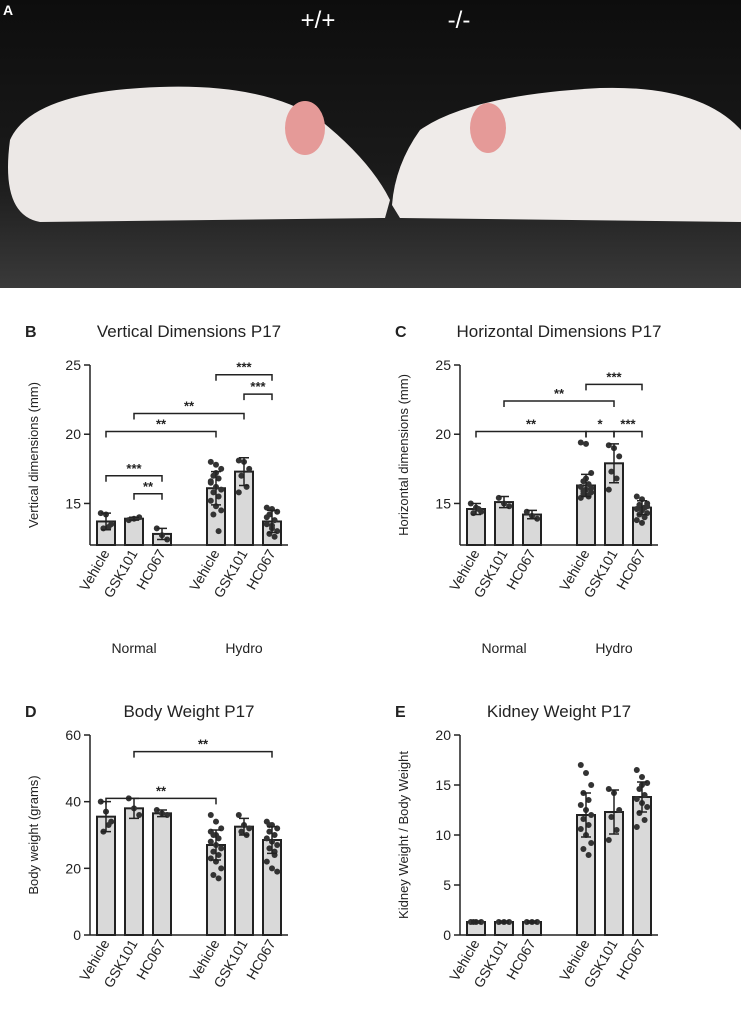  Describe the element at coordinates (31, 712) in the screenshot. I see `panel-letter: D` at that location.